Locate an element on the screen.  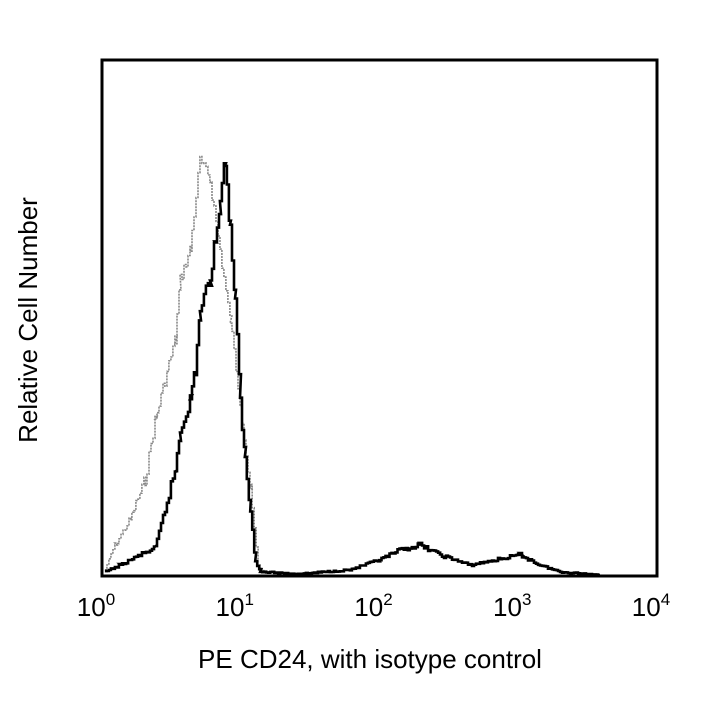
isotype-control-histogram-line is located at coordinates (185, 364).